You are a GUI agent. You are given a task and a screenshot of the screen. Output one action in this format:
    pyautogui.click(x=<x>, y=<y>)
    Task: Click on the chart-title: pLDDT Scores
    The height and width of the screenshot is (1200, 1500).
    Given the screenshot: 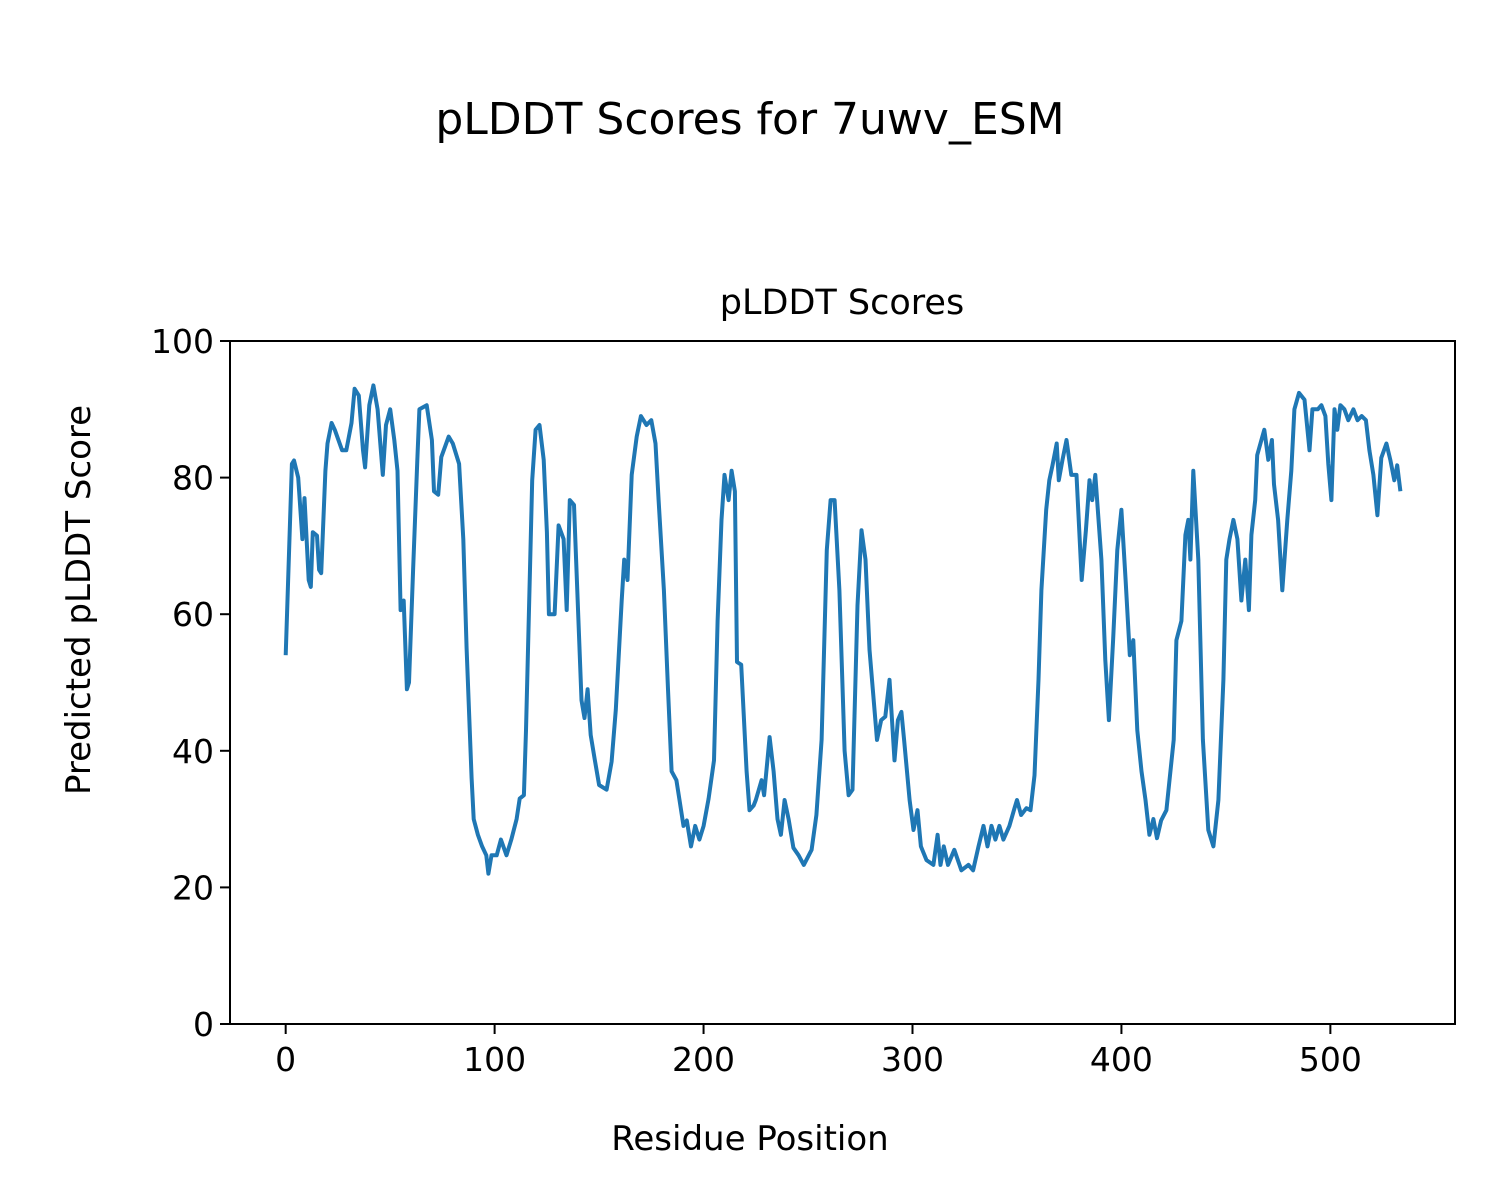 What is the action you would take?
    pyautogui.click(x=842, y=303)
    